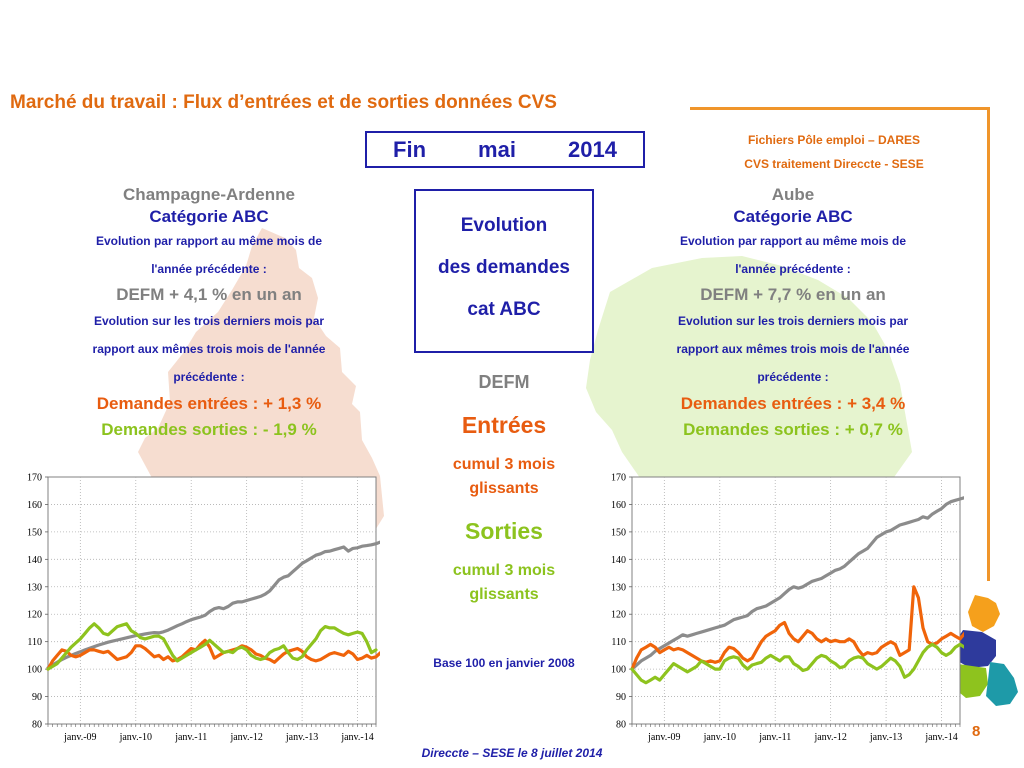 This screenshot has width=1024, height=768. What do you see at coordinates (885, 737) in the screenshot?
I see `right-chart-xtick-label: janv.-13` at bounding box center [885, 737].